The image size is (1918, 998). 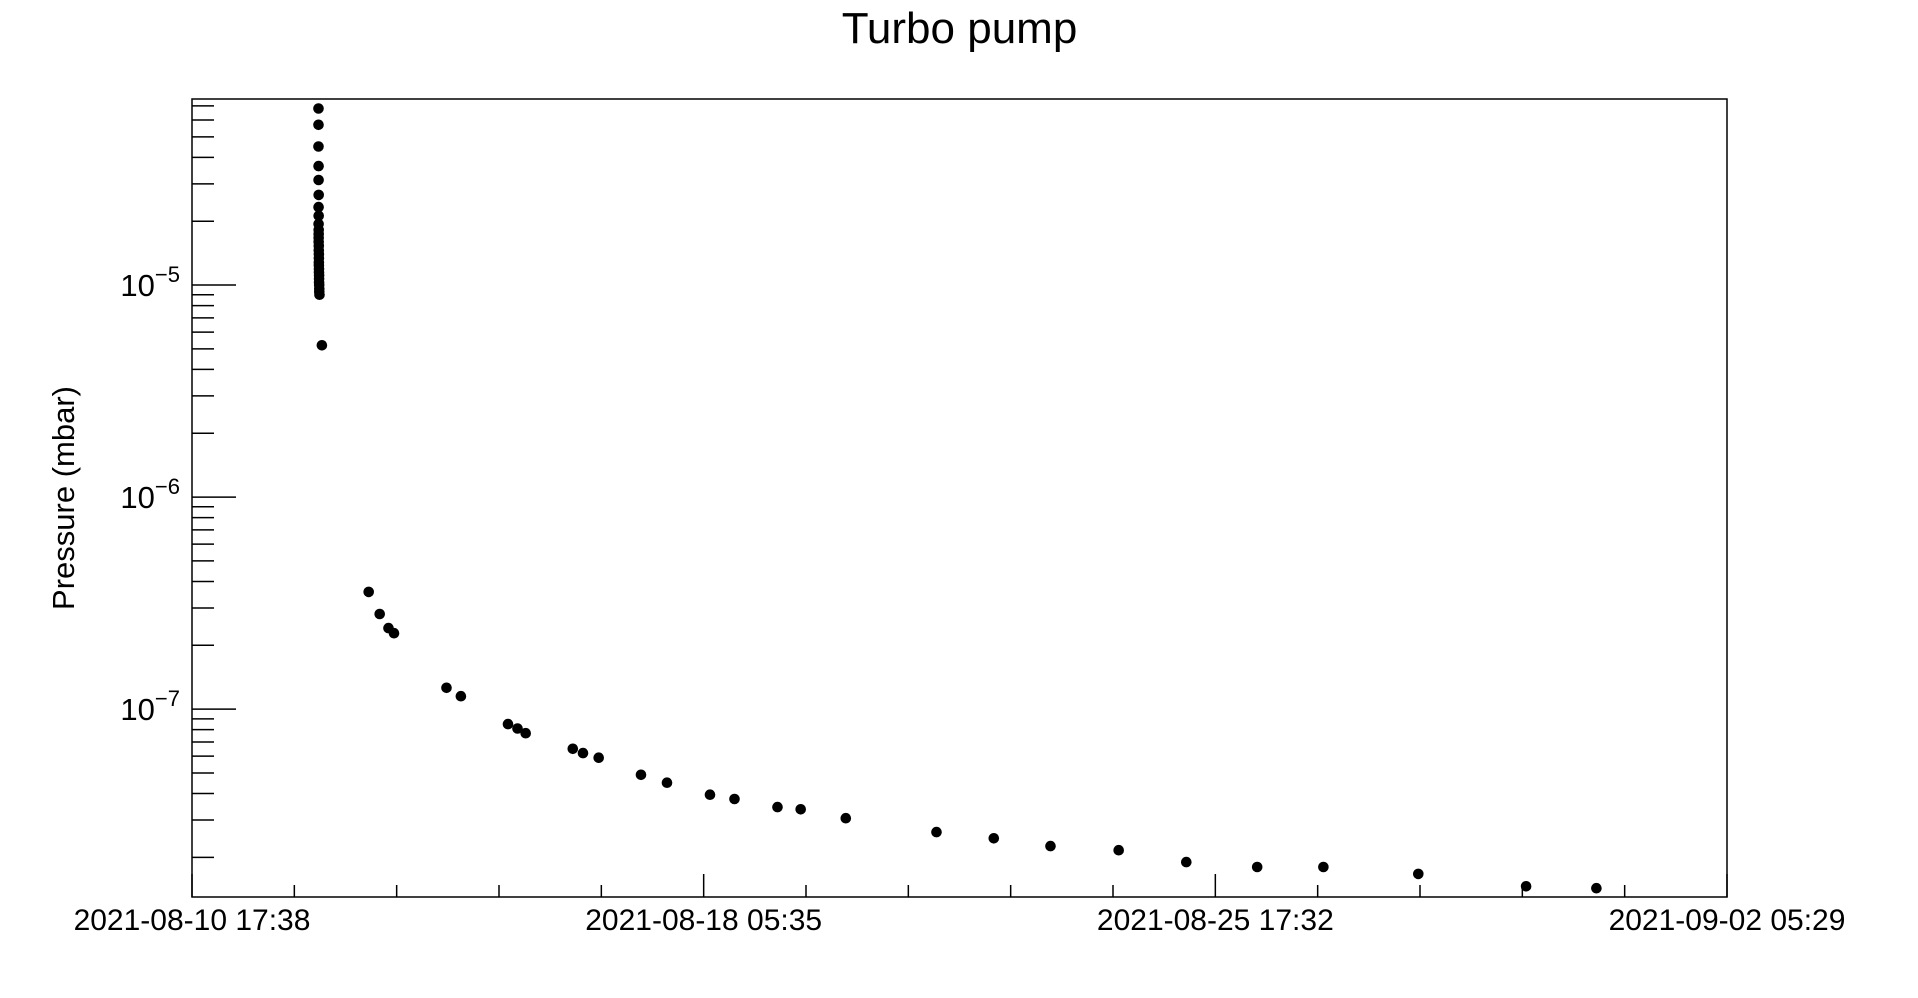 What do you see at coordinates (150, 282) in the screenshot?
I see `y-tick-label: 10⁻⁵` at bounding box center [150, 282].